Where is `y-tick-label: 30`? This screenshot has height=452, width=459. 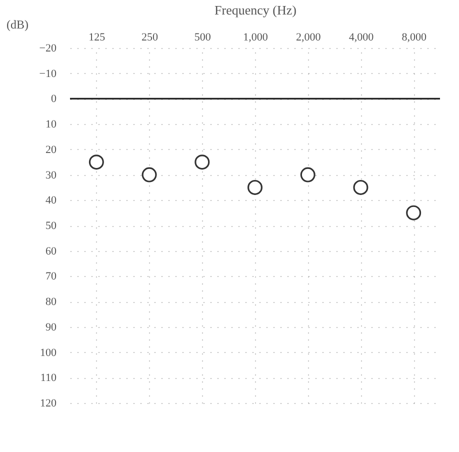
y-tick-label: 30 is located at coordinates (51, 175).